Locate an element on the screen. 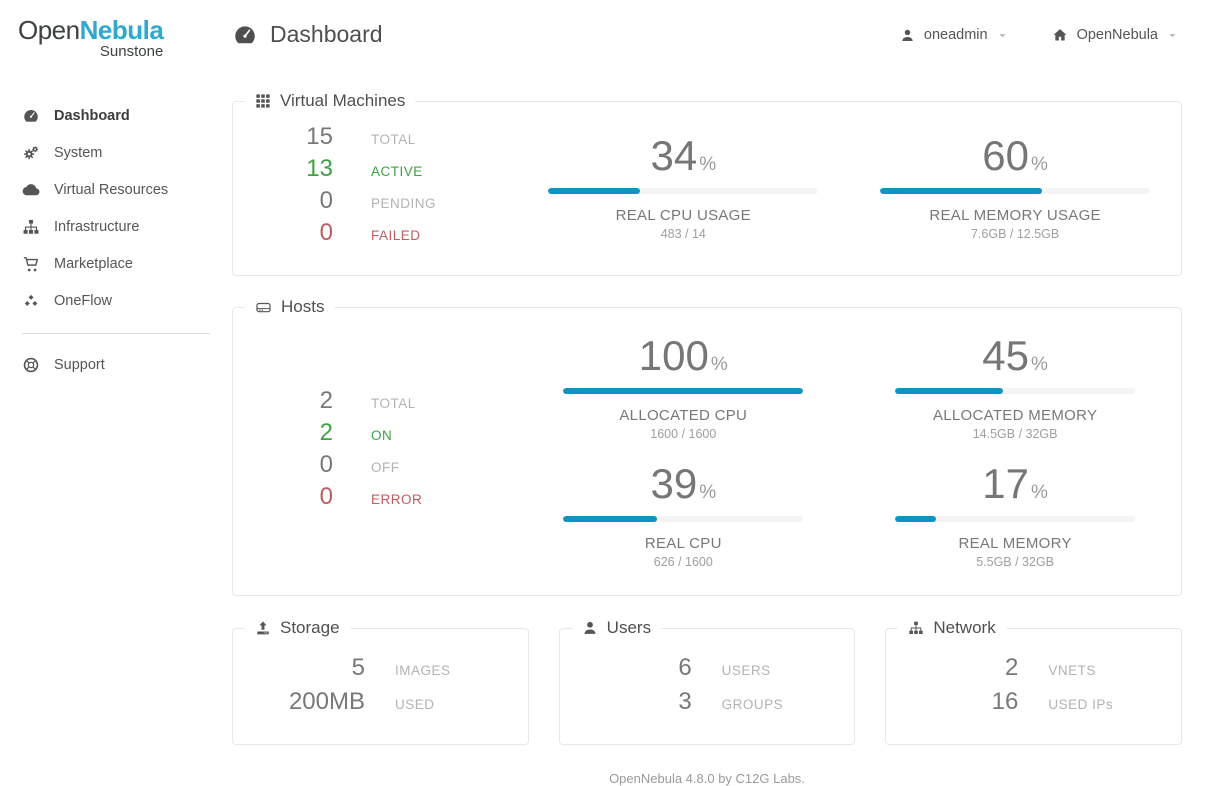 The width and height of the screenshot is (1224, 786). host-stat-off: 0 OFF is located at coordinates (375, 467).